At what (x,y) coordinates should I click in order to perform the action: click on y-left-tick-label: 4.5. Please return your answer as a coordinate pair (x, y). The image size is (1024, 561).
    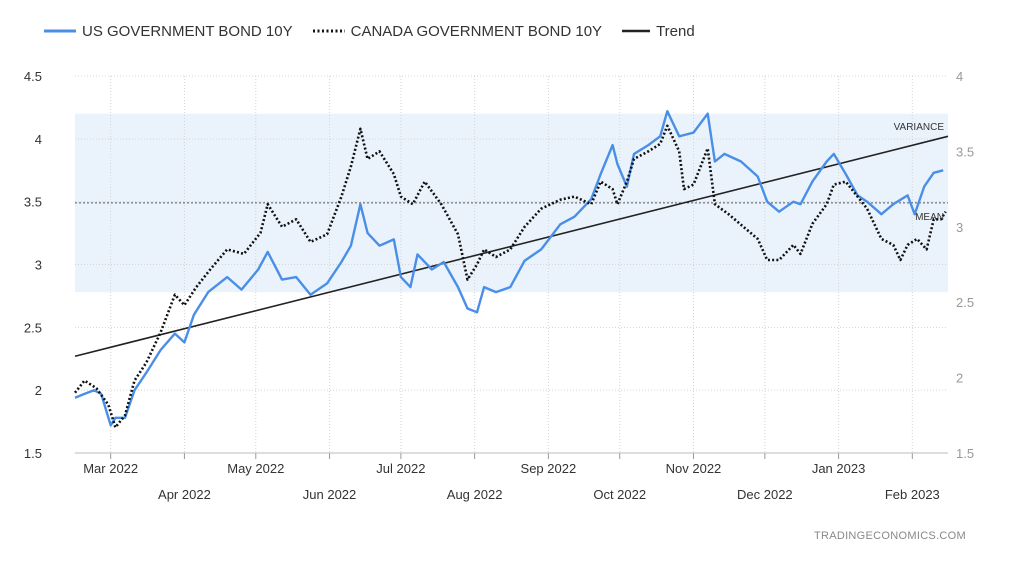
    Looking at the image, I should click on (33, 76).